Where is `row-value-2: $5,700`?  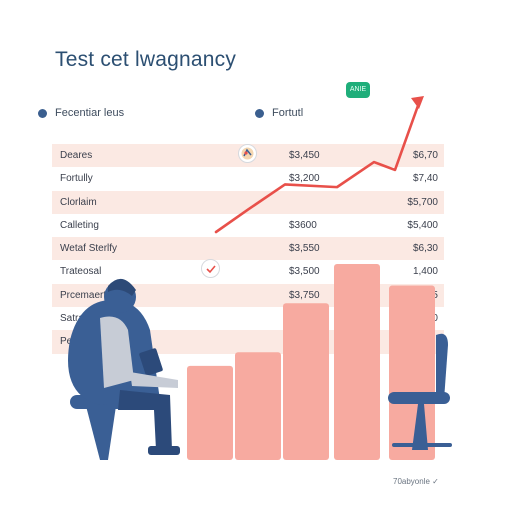 row-value-2: $5,700 is located at coordinates (422, 202).